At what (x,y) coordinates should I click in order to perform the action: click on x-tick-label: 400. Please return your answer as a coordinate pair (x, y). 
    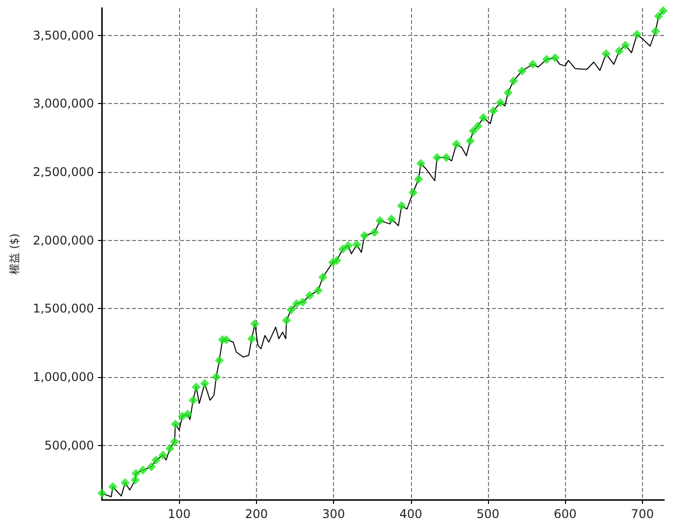
    Looking at the image, I should click on (410, 514).